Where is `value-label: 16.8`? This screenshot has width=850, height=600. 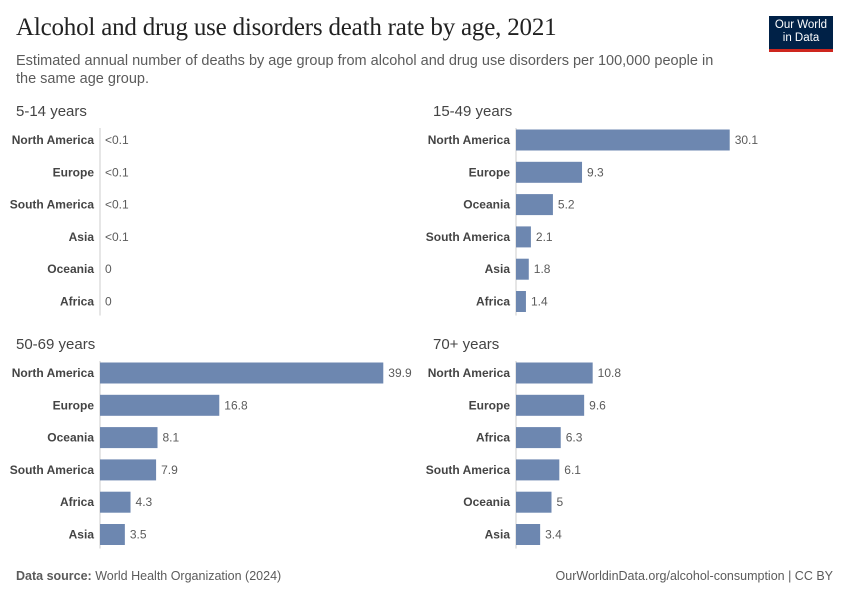
value-label: 16.8 is located at coordinates (236, 405).